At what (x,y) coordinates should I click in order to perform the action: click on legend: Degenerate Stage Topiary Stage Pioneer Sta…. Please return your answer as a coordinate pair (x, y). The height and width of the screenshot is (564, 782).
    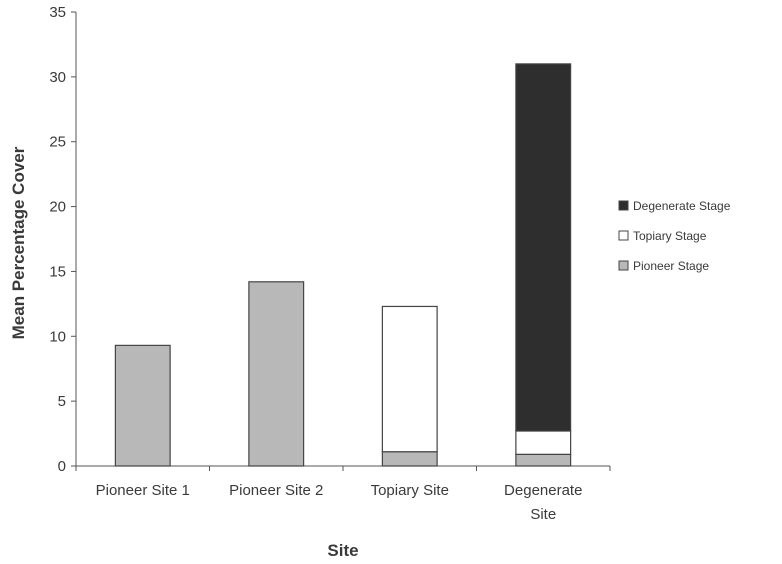
    Looking at the image, I should click on (674, 236).